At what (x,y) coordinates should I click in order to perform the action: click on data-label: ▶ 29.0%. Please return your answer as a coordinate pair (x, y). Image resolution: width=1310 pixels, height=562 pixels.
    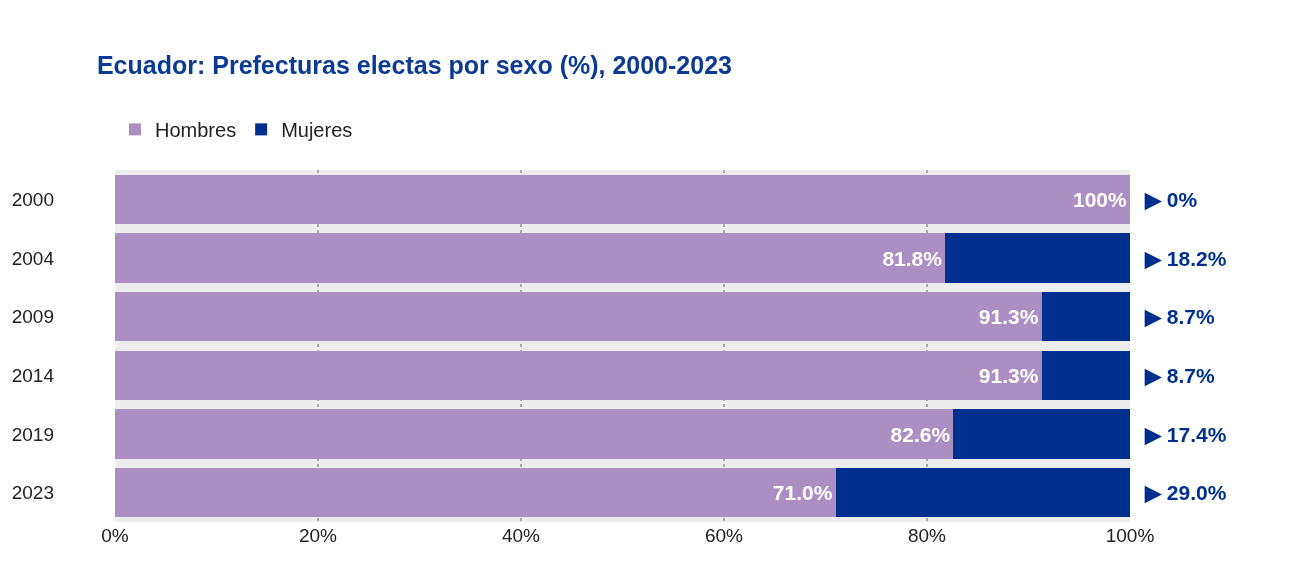
    Looking at the image, I should click on (1185, 492).